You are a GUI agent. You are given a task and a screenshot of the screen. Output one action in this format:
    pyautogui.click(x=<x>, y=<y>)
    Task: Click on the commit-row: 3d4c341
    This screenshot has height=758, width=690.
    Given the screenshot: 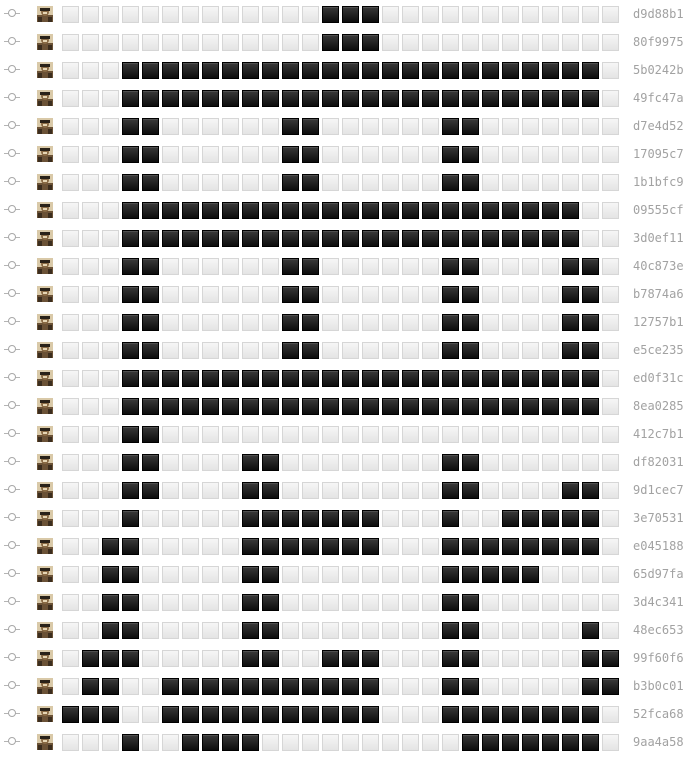 What is the action you would take?
    pyautogui.click(x=345, y=603)
    